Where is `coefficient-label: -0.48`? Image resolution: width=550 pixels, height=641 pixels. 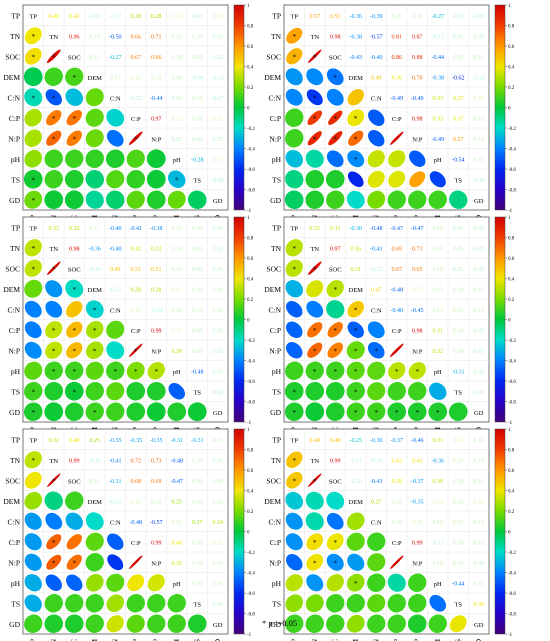 coefficient-label: -0.48 is located at coordinates (197, 372).